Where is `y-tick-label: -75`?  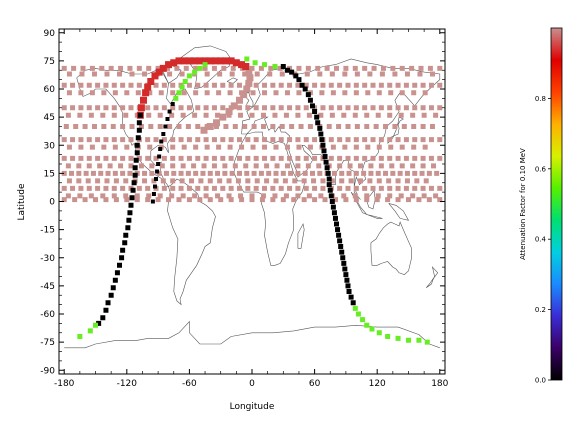
y-tick-label: -75 is located at coordinates (47, 343).